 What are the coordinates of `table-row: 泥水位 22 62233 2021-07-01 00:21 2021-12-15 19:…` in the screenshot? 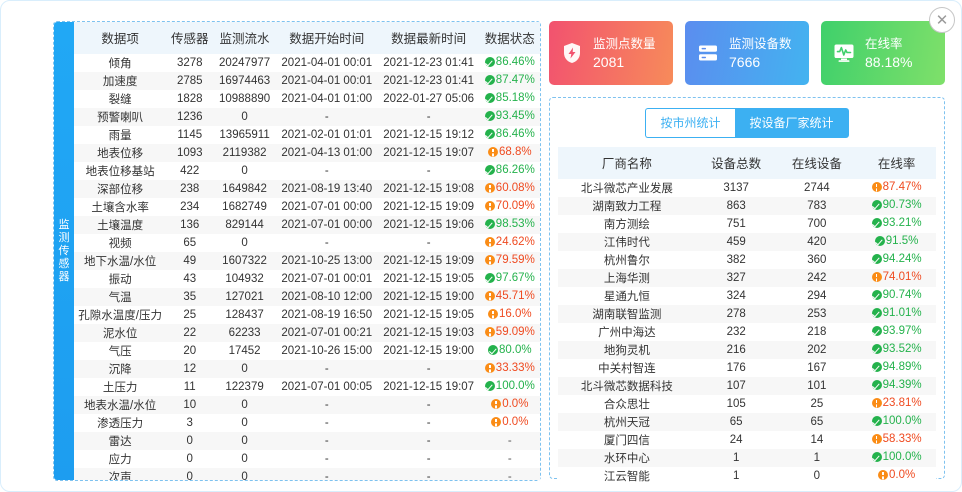 It's located at (307, 333).